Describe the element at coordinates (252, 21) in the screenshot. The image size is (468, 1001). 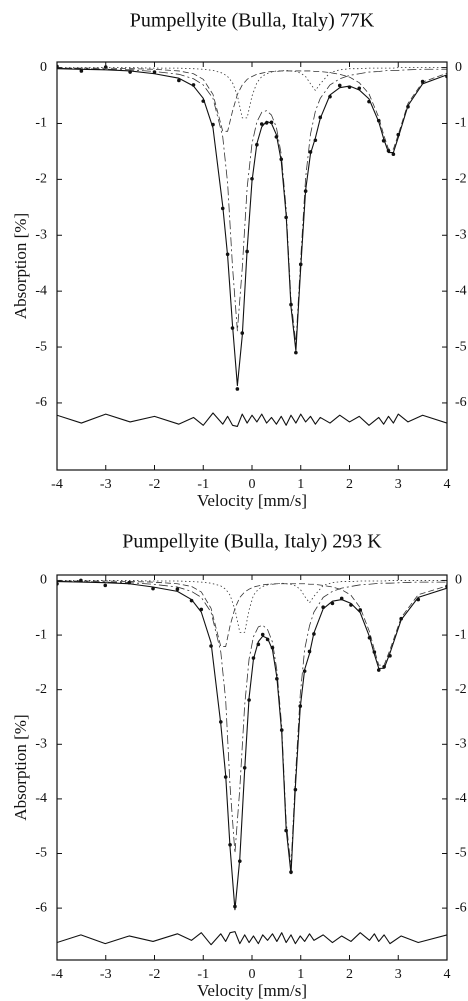
I see `chart-title: Pumpellyite (Bulla, Italy) 77K` at that location.